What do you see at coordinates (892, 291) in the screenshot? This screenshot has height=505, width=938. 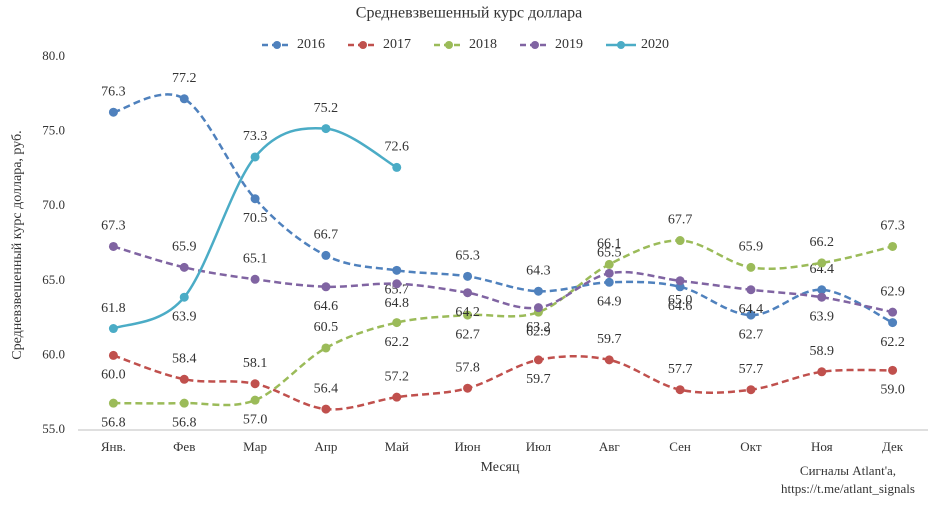 I see `data-label: 62.9` at bounding box center [892, 291].